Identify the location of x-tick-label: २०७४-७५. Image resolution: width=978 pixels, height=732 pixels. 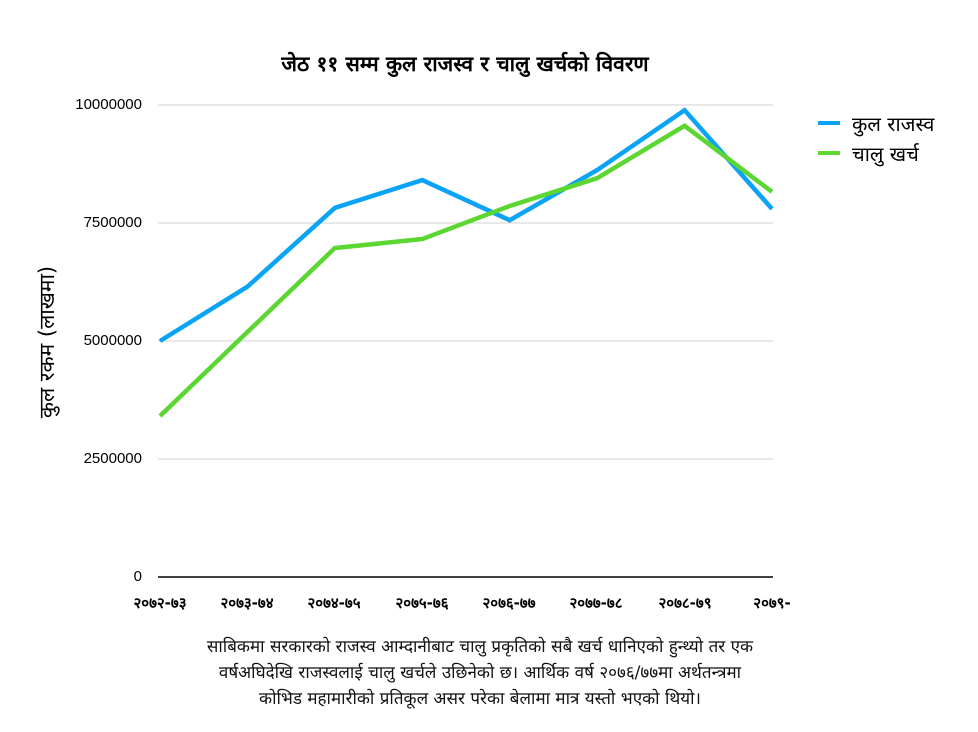
(334, 603).